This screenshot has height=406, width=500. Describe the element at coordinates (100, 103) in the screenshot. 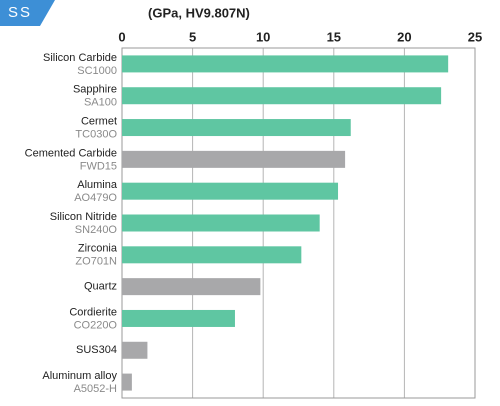

I see `grade-label: SA100` at that location.